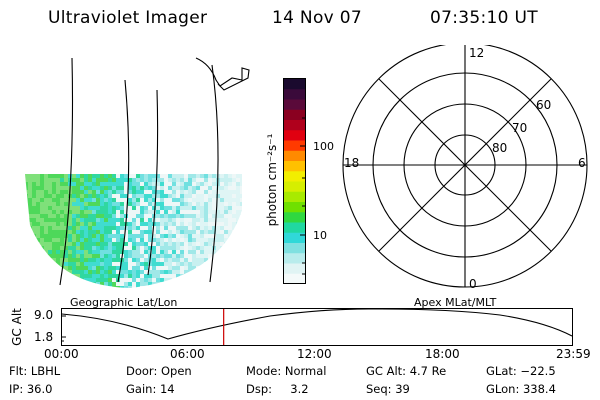 Image resolution: width=600 pixels, height=400 pixels. What do you see at coordinates (150, 389) in the screenshot?
I see `info-gain: Gain: 14` at bounding box center [150, 389].